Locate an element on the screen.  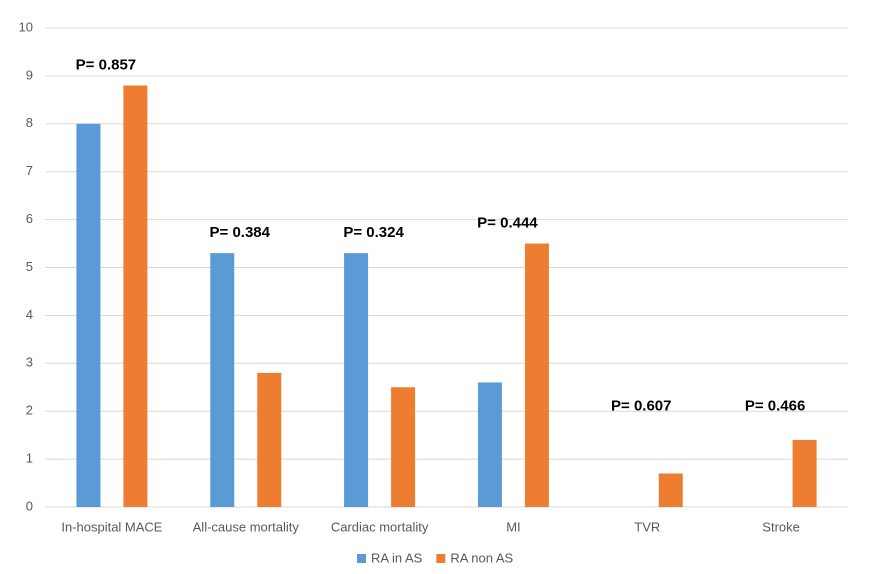
annotation: P= 0.466 is located at coordinates (775, 405).